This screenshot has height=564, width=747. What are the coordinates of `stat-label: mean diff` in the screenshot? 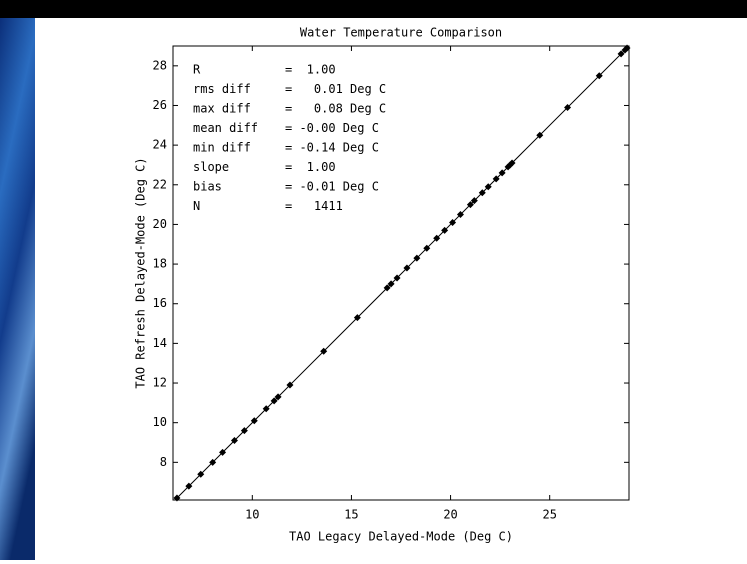 It's located at (225, 128).